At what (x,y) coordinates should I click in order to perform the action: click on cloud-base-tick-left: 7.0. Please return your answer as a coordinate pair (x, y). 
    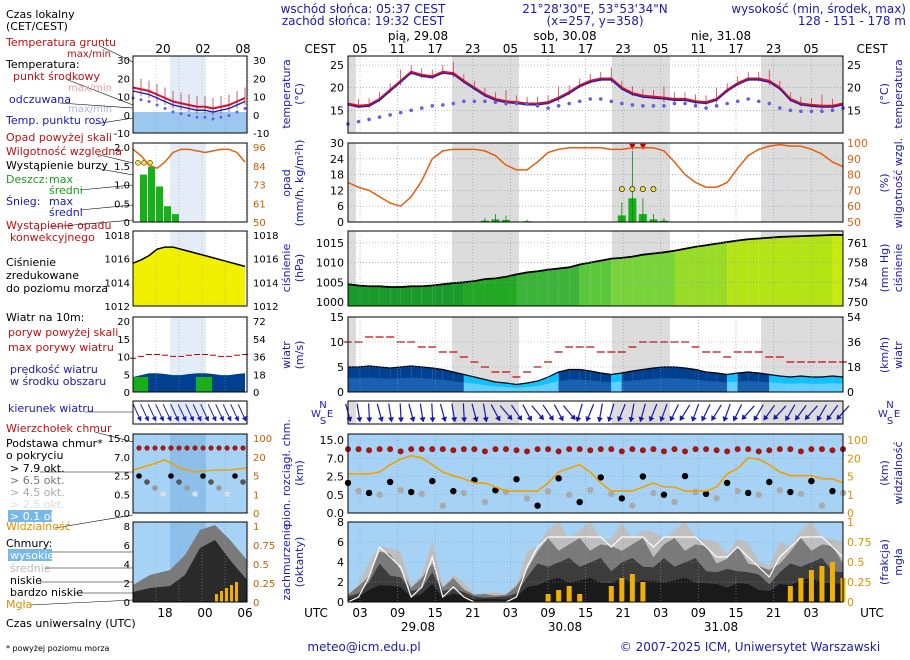
    Looking at the image, I should click on (336, 458).